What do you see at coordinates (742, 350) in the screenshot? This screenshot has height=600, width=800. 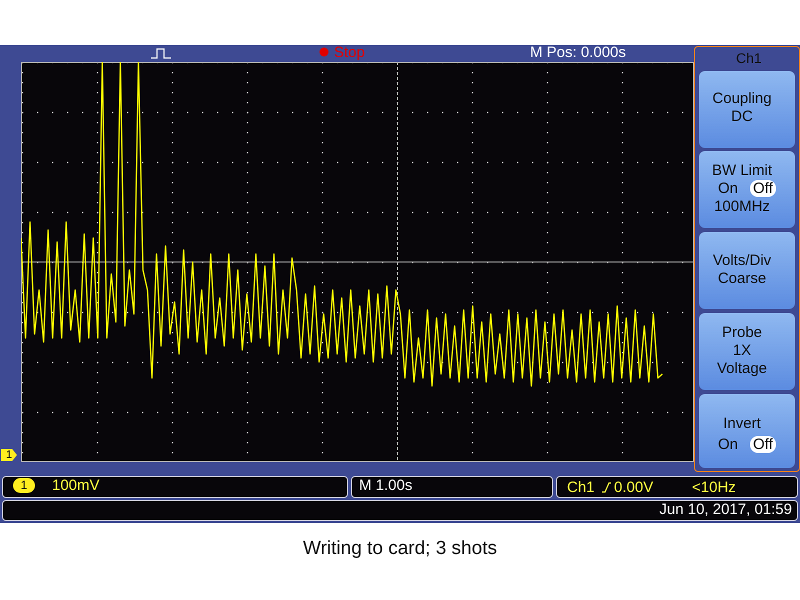 I see `text: 1X` at bounding box center [742, 350].